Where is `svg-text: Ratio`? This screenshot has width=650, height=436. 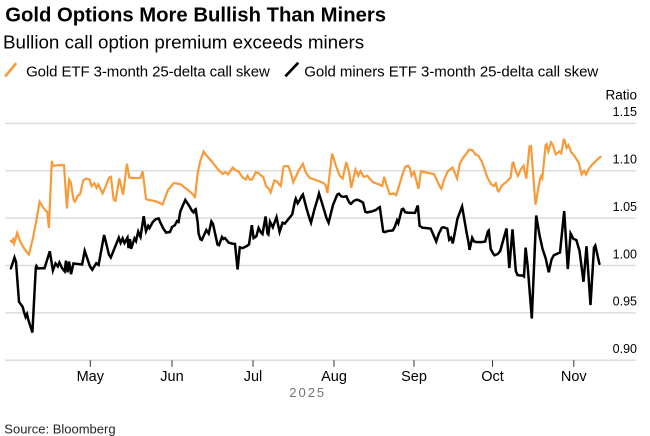 svg-text: Ratio is located at coordinates (621, 95).